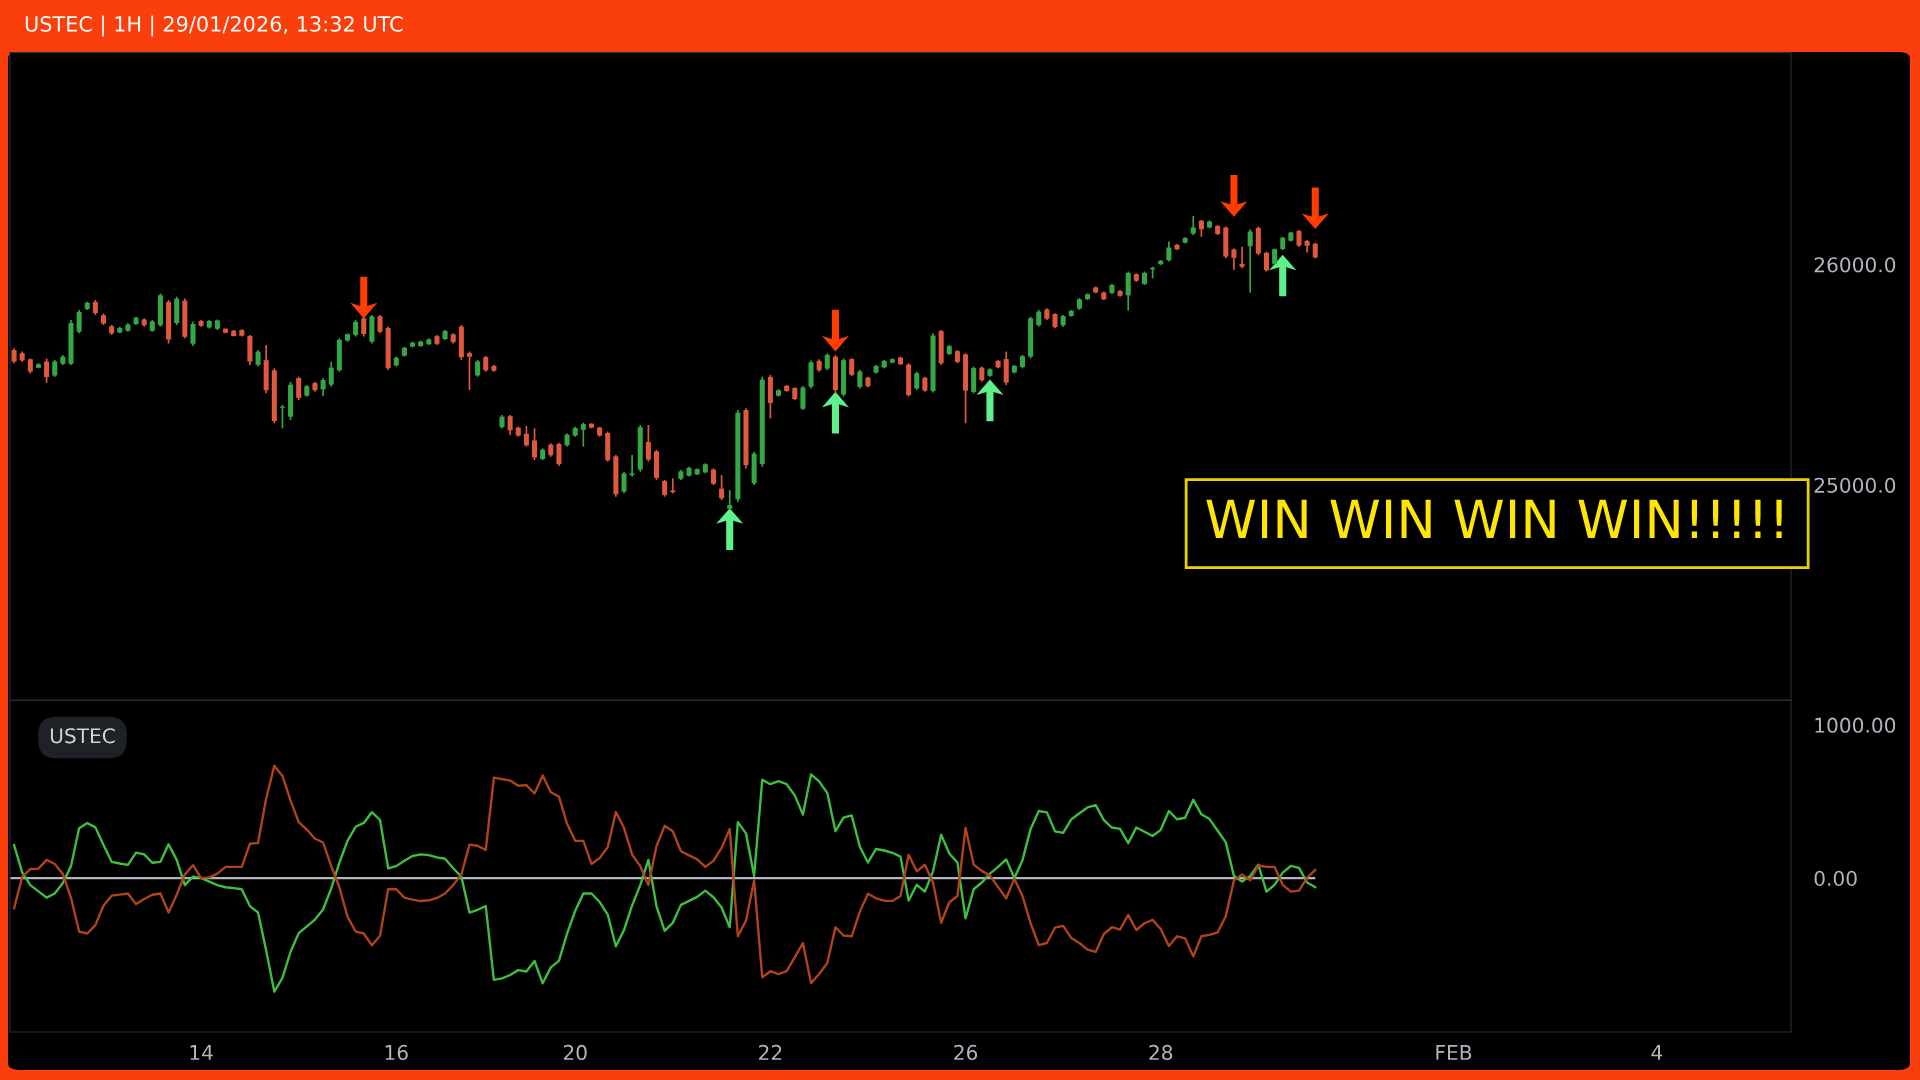 Image resolution: width=1920 pixels, height=1080 pixels. What do you see at coordinates (1161, 1052) in the screenshot?
I see `x-tick-label: 28` at bounding box center [1161, 1052].